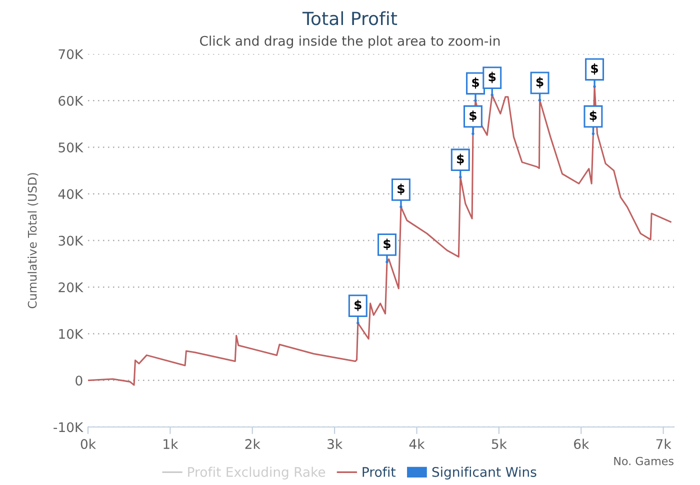  I want to click on y-tick-label: 40K, so click(71, 194).